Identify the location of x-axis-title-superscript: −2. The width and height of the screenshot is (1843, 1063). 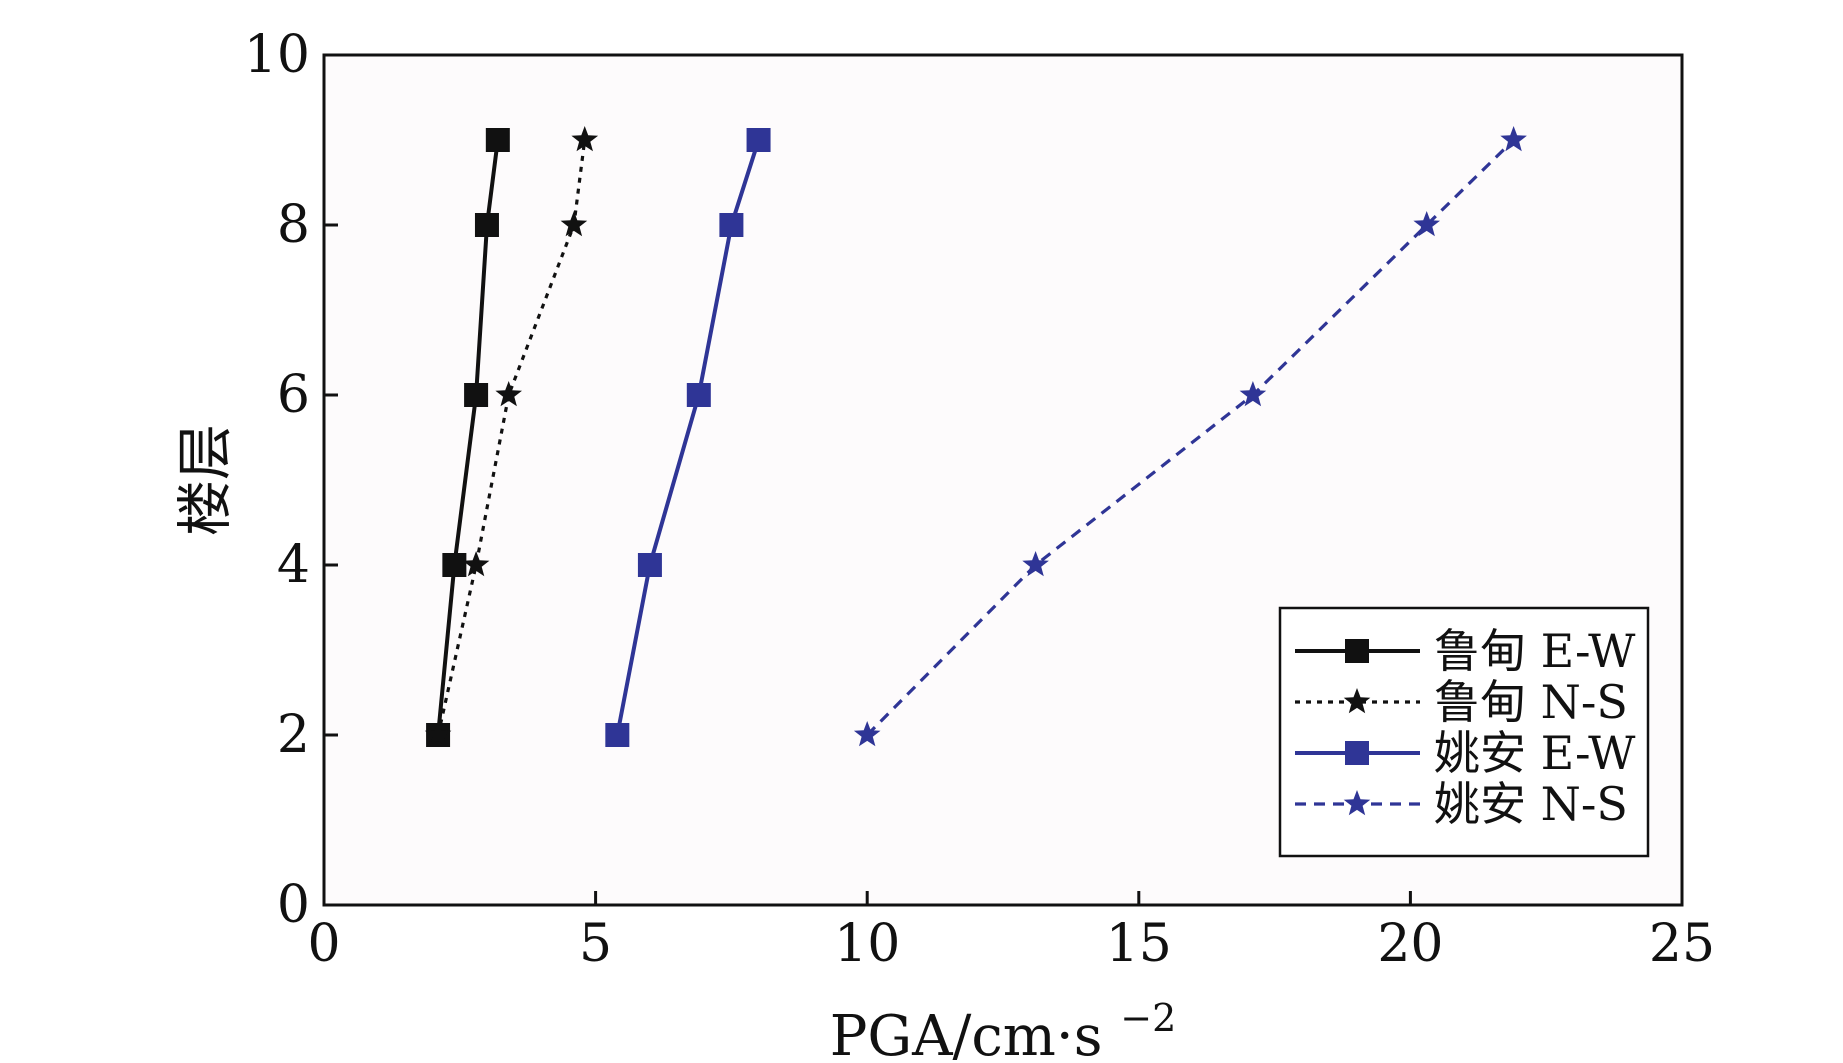
(1148, 1018).